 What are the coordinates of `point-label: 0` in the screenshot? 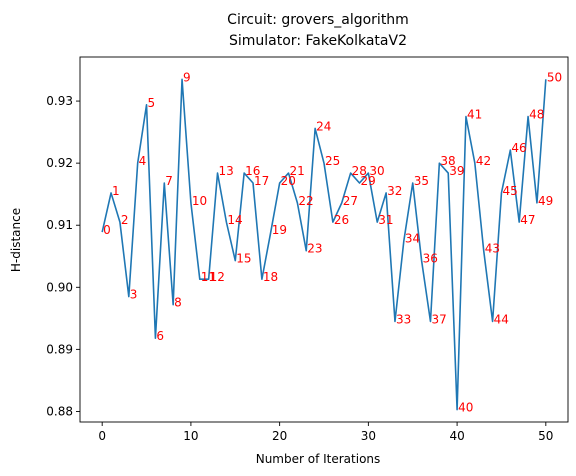 It's located at (107, 230).